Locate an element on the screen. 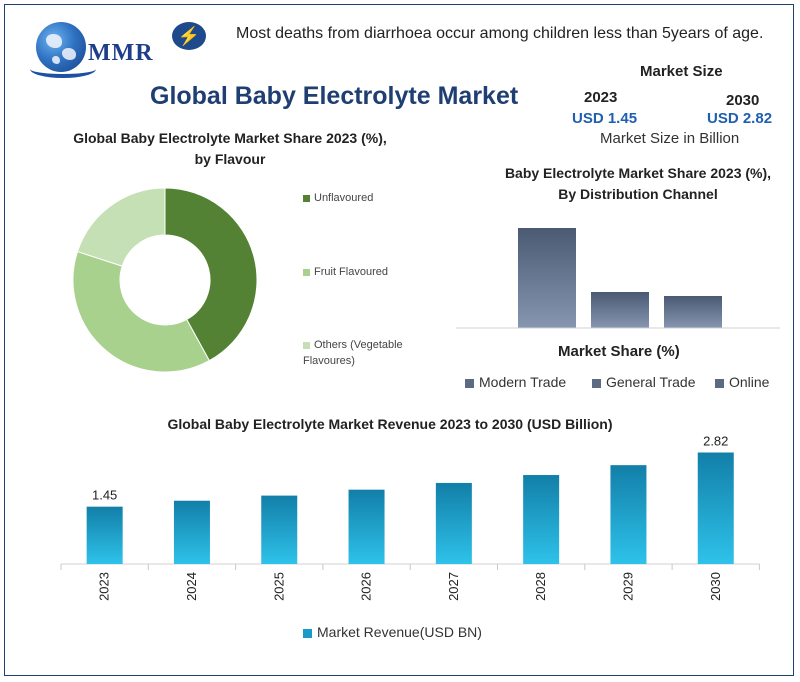  market-size-value-start: USD 1.45 is located at coordinates (605, 118).